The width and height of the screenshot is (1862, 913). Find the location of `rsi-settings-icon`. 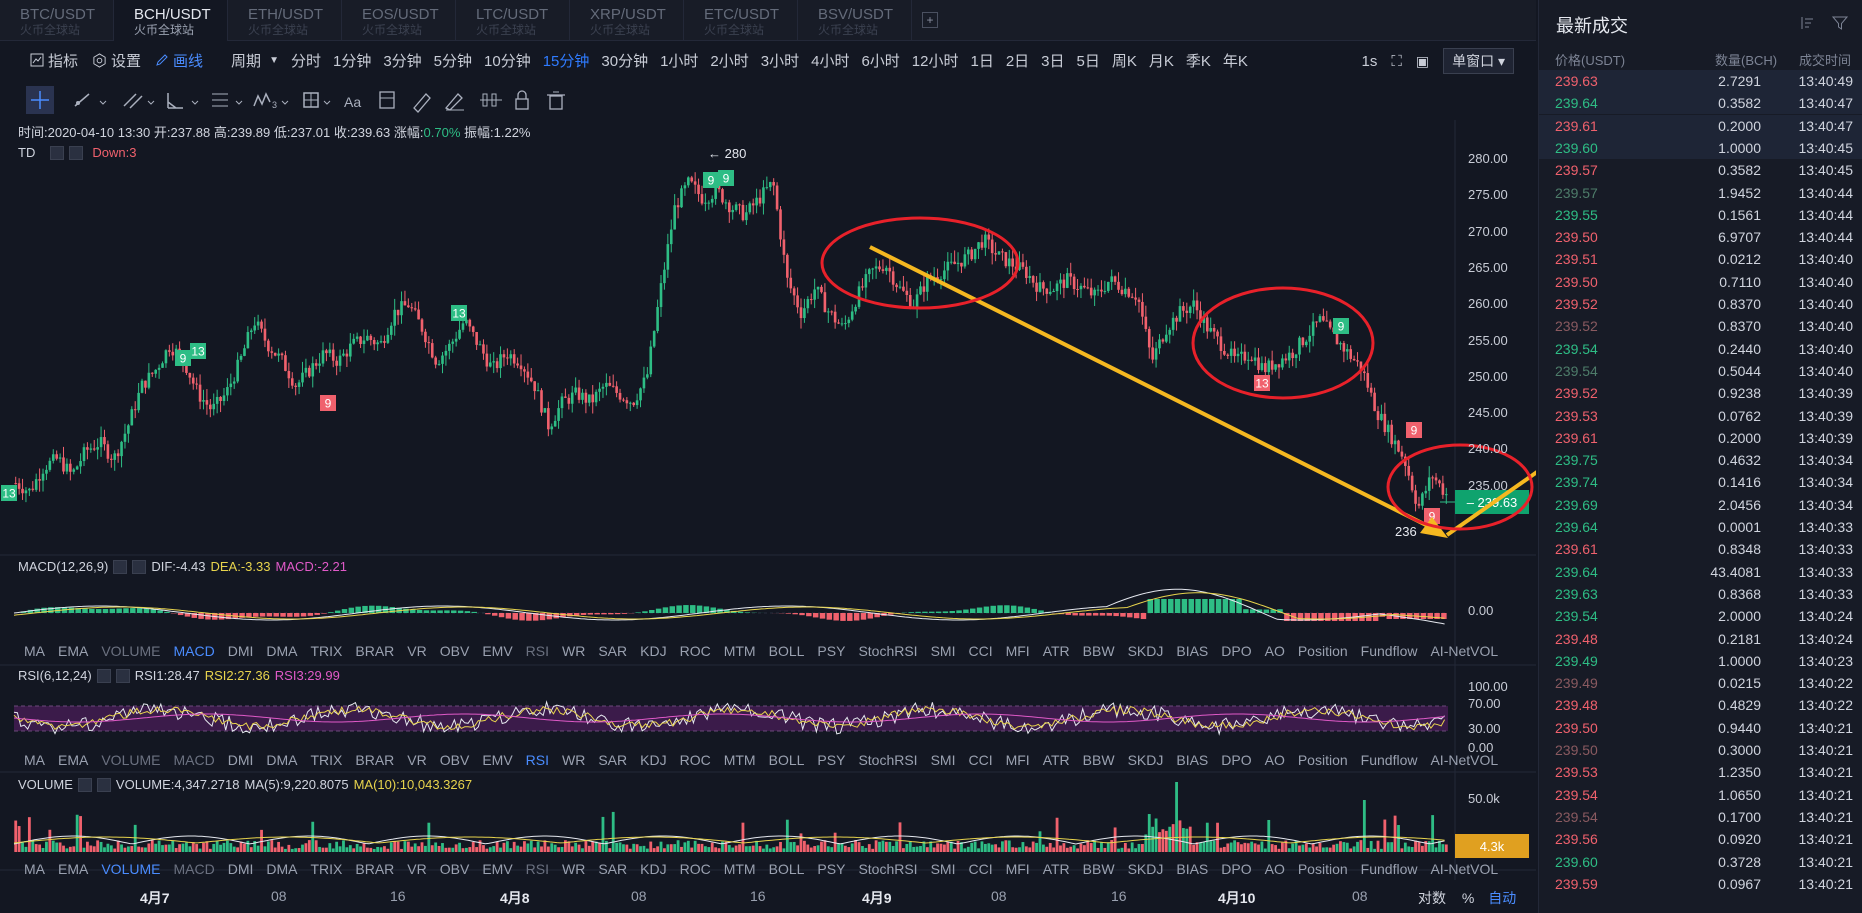

rsi-settings-icon is located at coordinates (103, 675).